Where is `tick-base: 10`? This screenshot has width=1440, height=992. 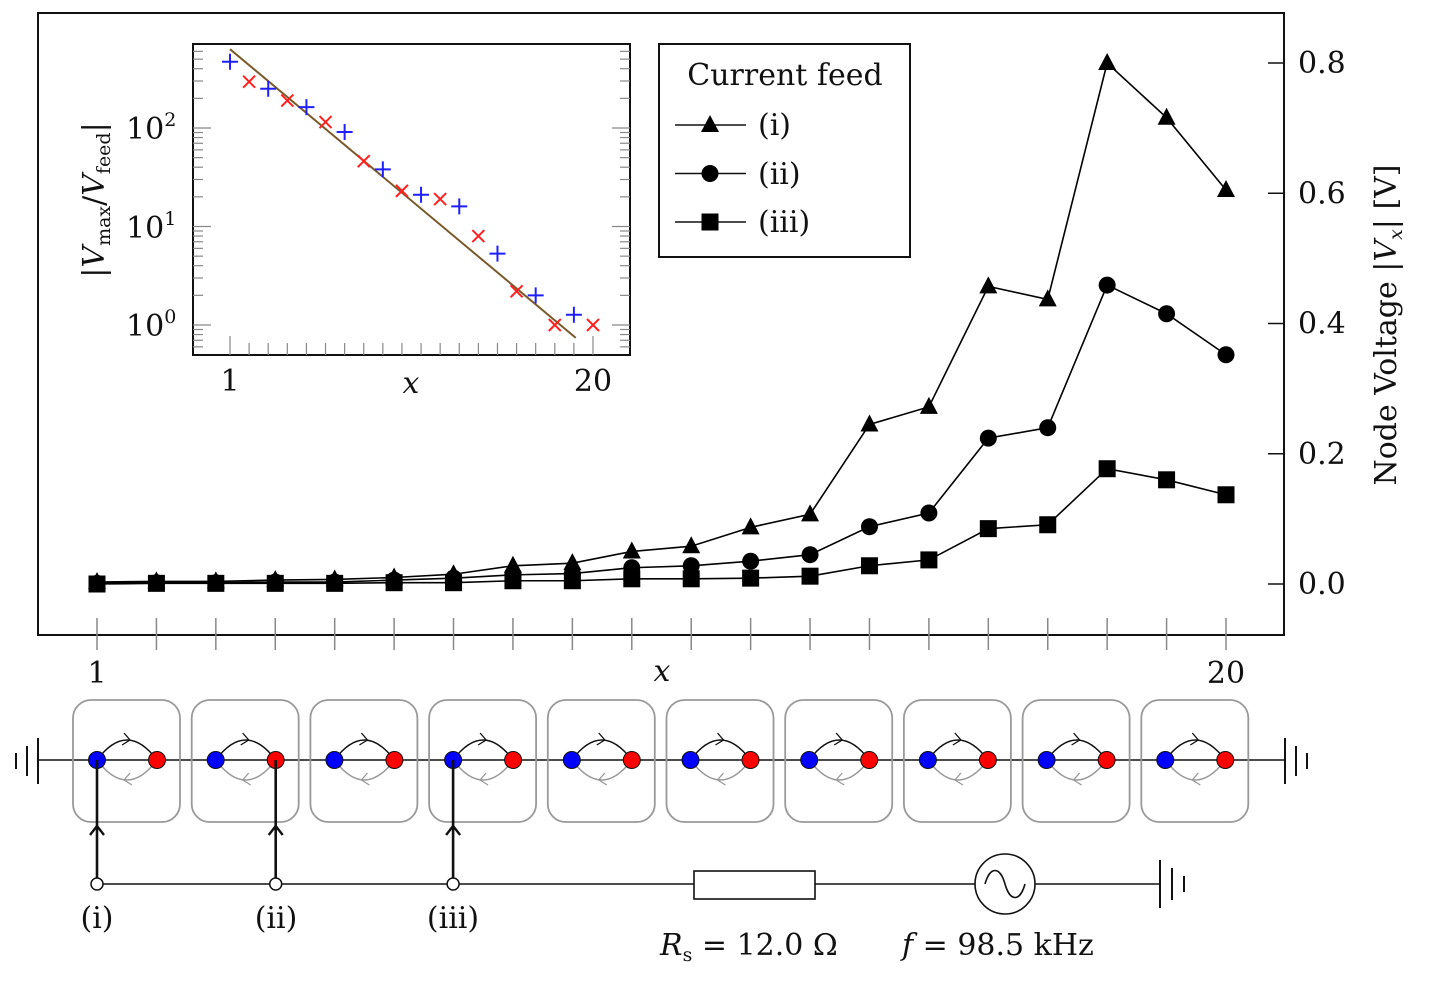 tick-base: 10 is located at coordinates (145, 129).